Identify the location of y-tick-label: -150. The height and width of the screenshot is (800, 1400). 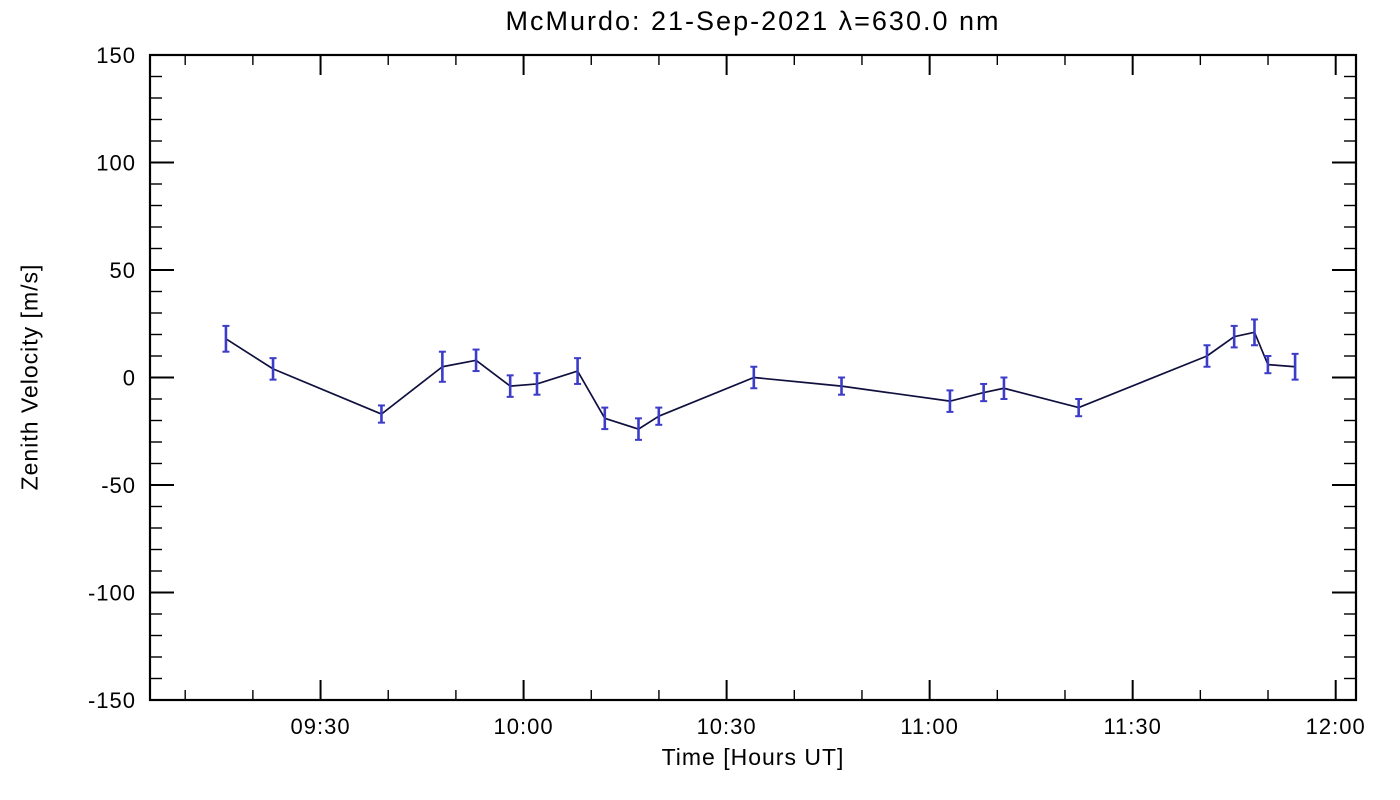
(112, 700).